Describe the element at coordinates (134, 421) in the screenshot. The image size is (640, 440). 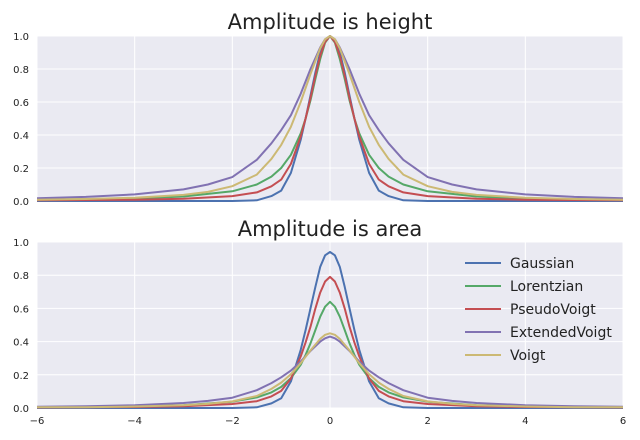
I see `x-tick-label: −4` at that location.